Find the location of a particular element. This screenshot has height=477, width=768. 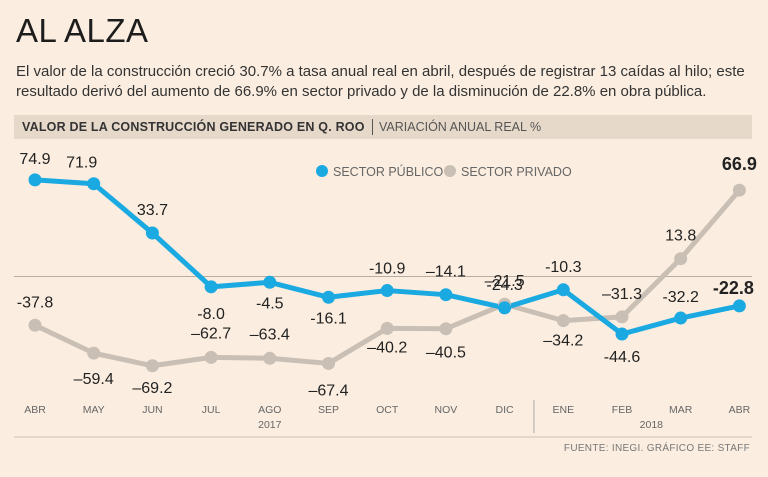

data-label-publico: -8.0 is located at coordinates (211, 314).